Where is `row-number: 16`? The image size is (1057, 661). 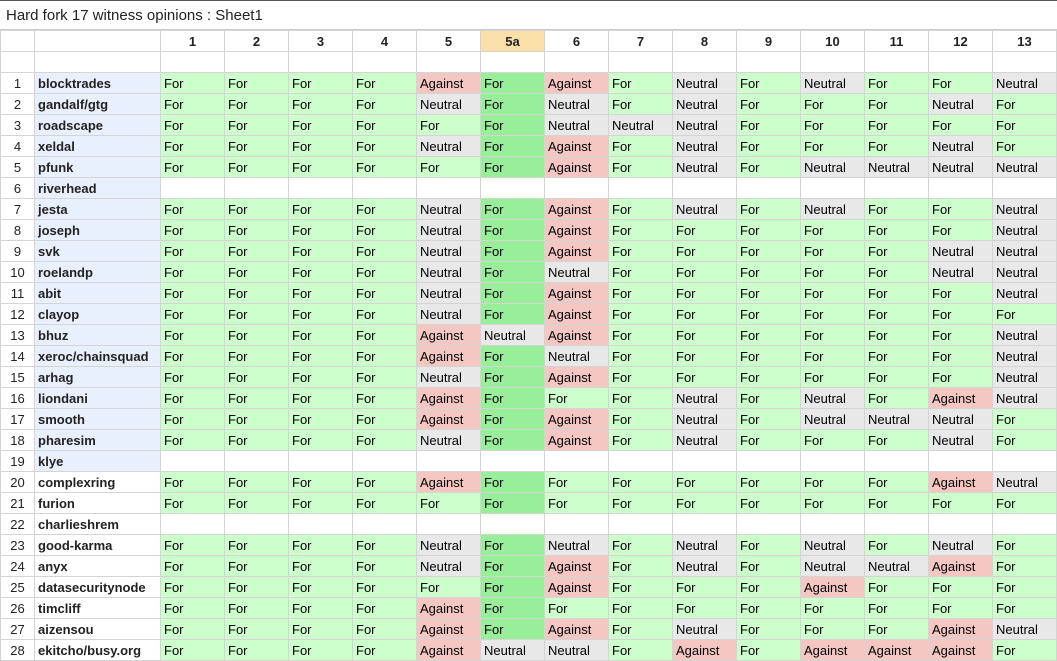 row-number: 16 is located at coordinates (17, 398).